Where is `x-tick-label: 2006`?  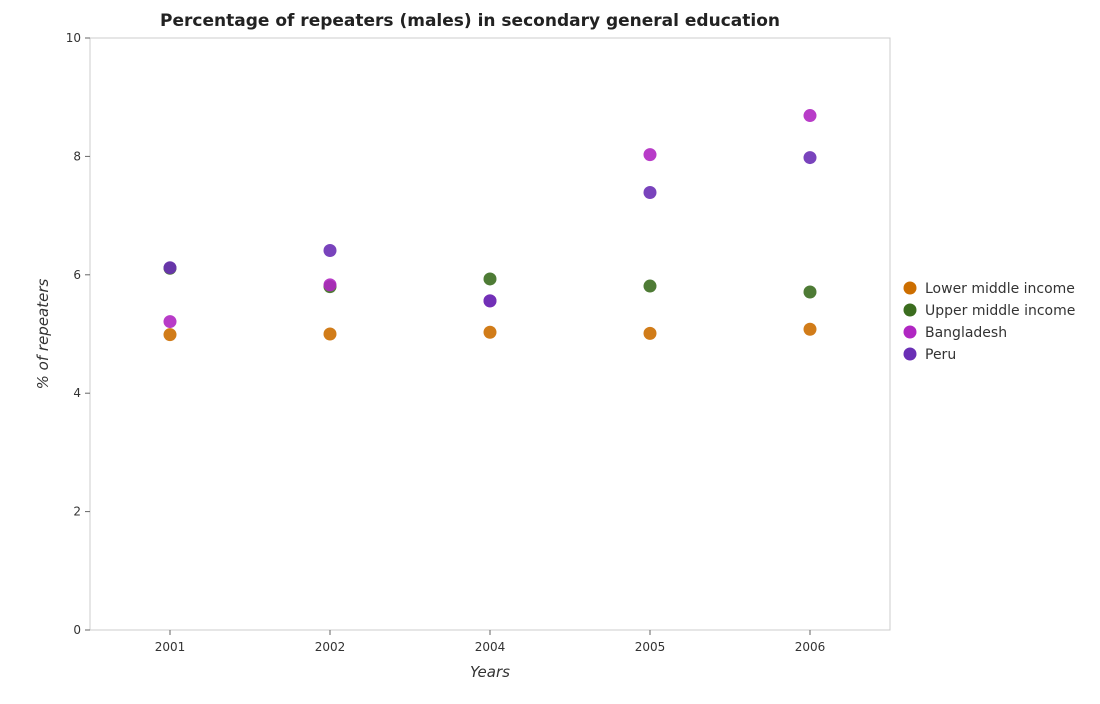 x-tick-label: 2006 is located at coordinates (810, 647).